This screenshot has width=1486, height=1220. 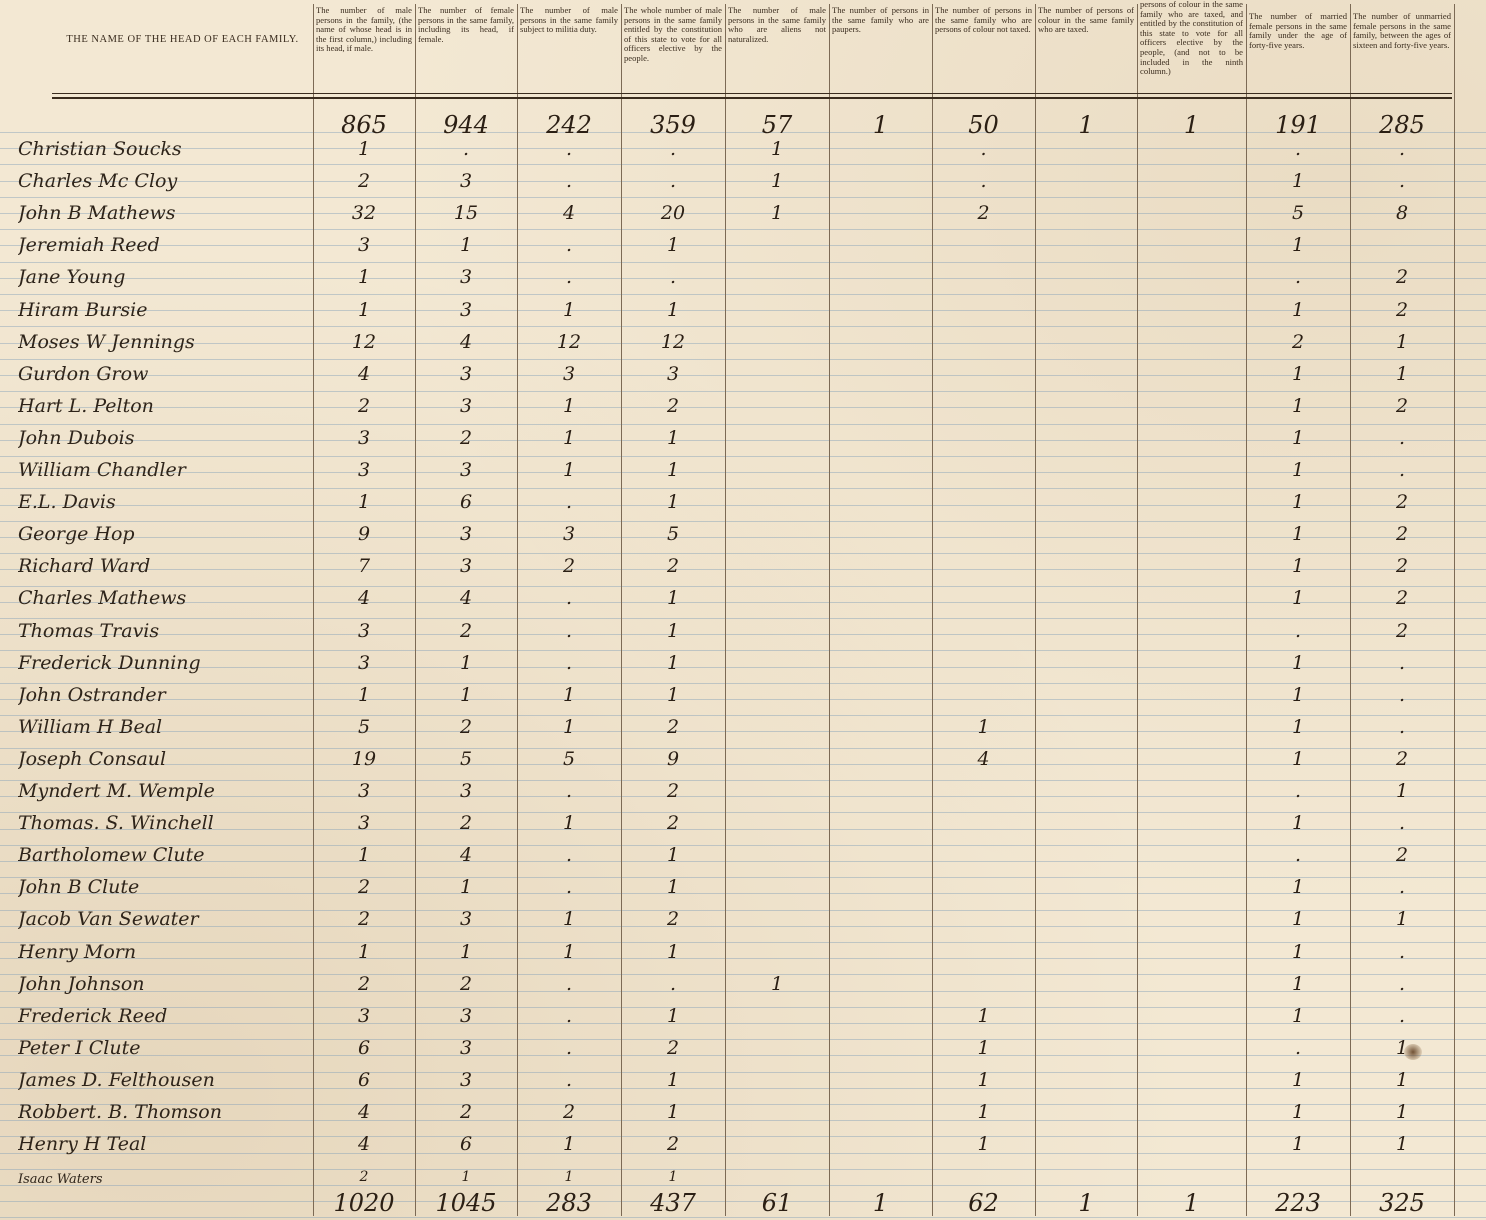 What do you see at coordinates (466, 1203) in the screenshot?
I see `grand-total-2: 1045` at bounding box center [466, 1203].